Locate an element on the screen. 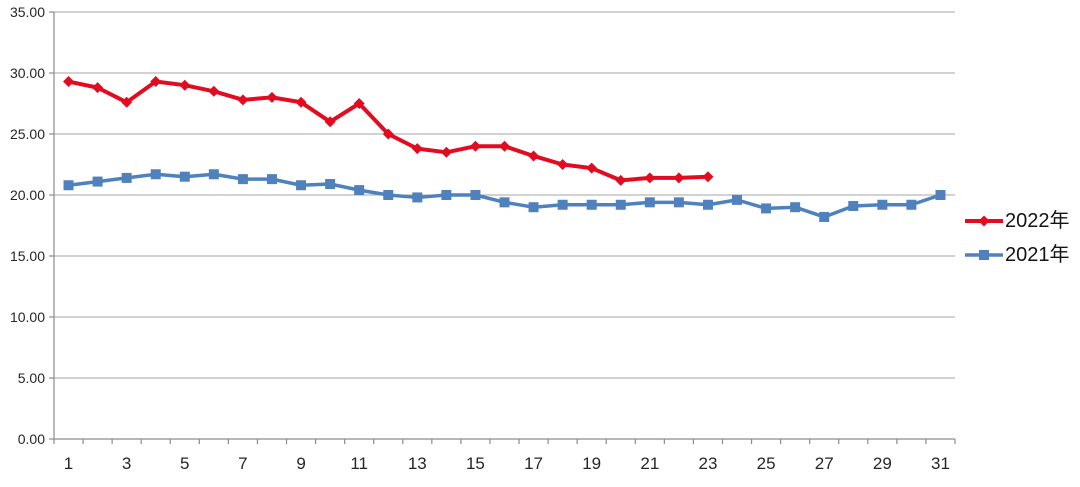  y-tick-label-10.00: 10.00 is located at coordinates (27, 317).